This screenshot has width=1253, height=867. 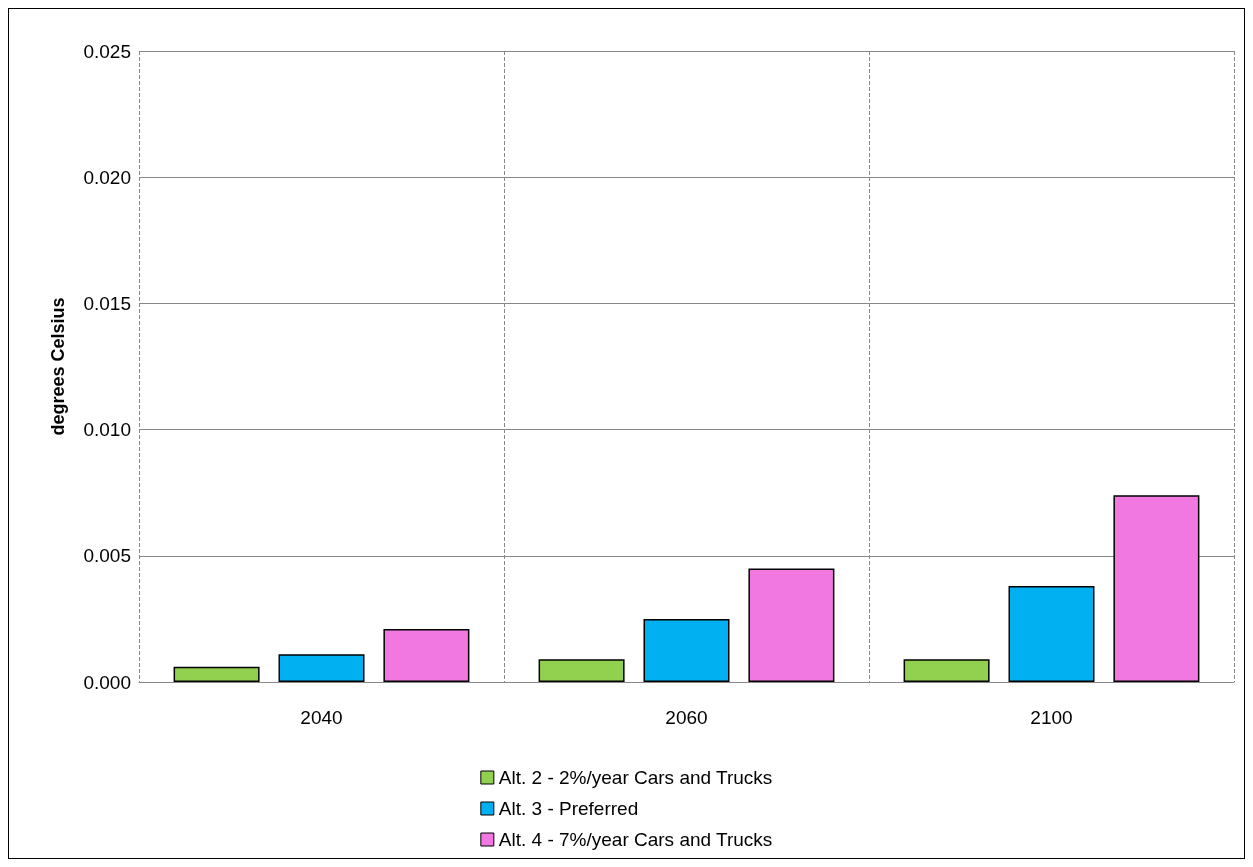 What do you see at coordinates (686, 717) in the screenshot?
I see `x-tick-label: 2060` at bounding box center [686, 717].